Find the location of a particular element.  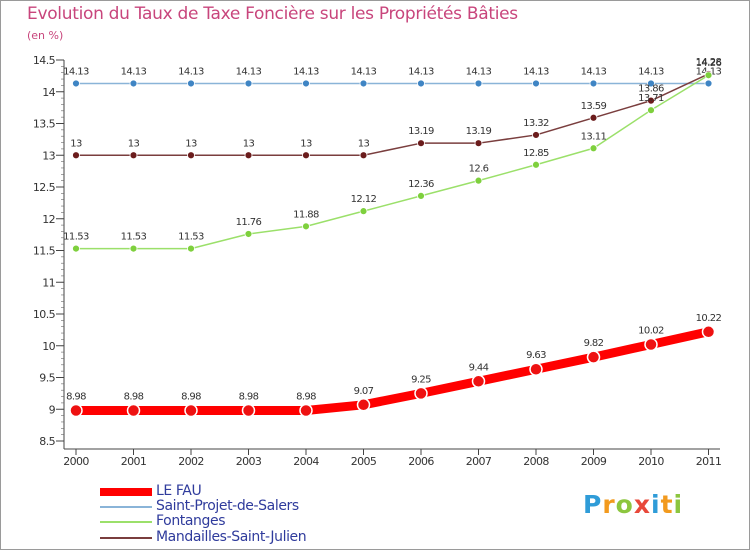

x-tick-label: 2004 is located at coordinates (306, 461).